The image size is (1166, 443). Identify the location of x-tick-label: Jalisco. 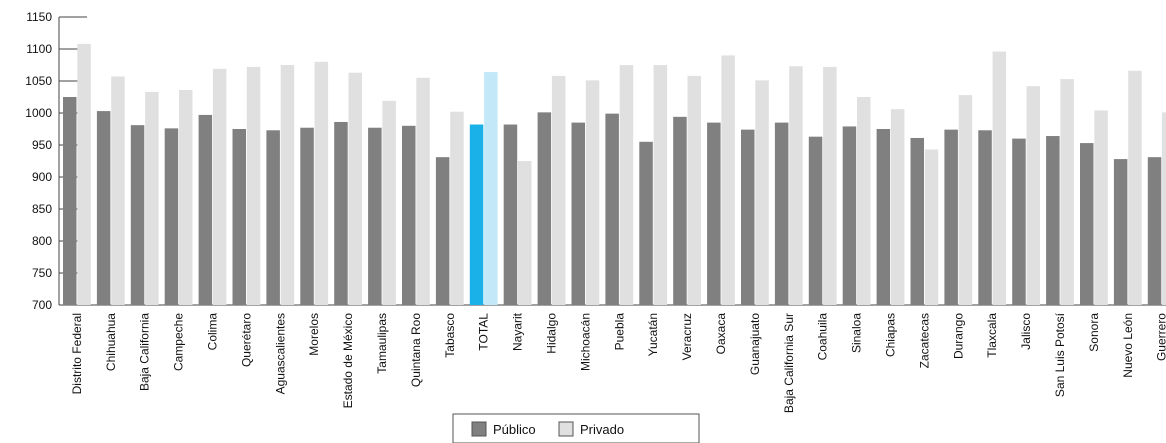
(1026, 331).